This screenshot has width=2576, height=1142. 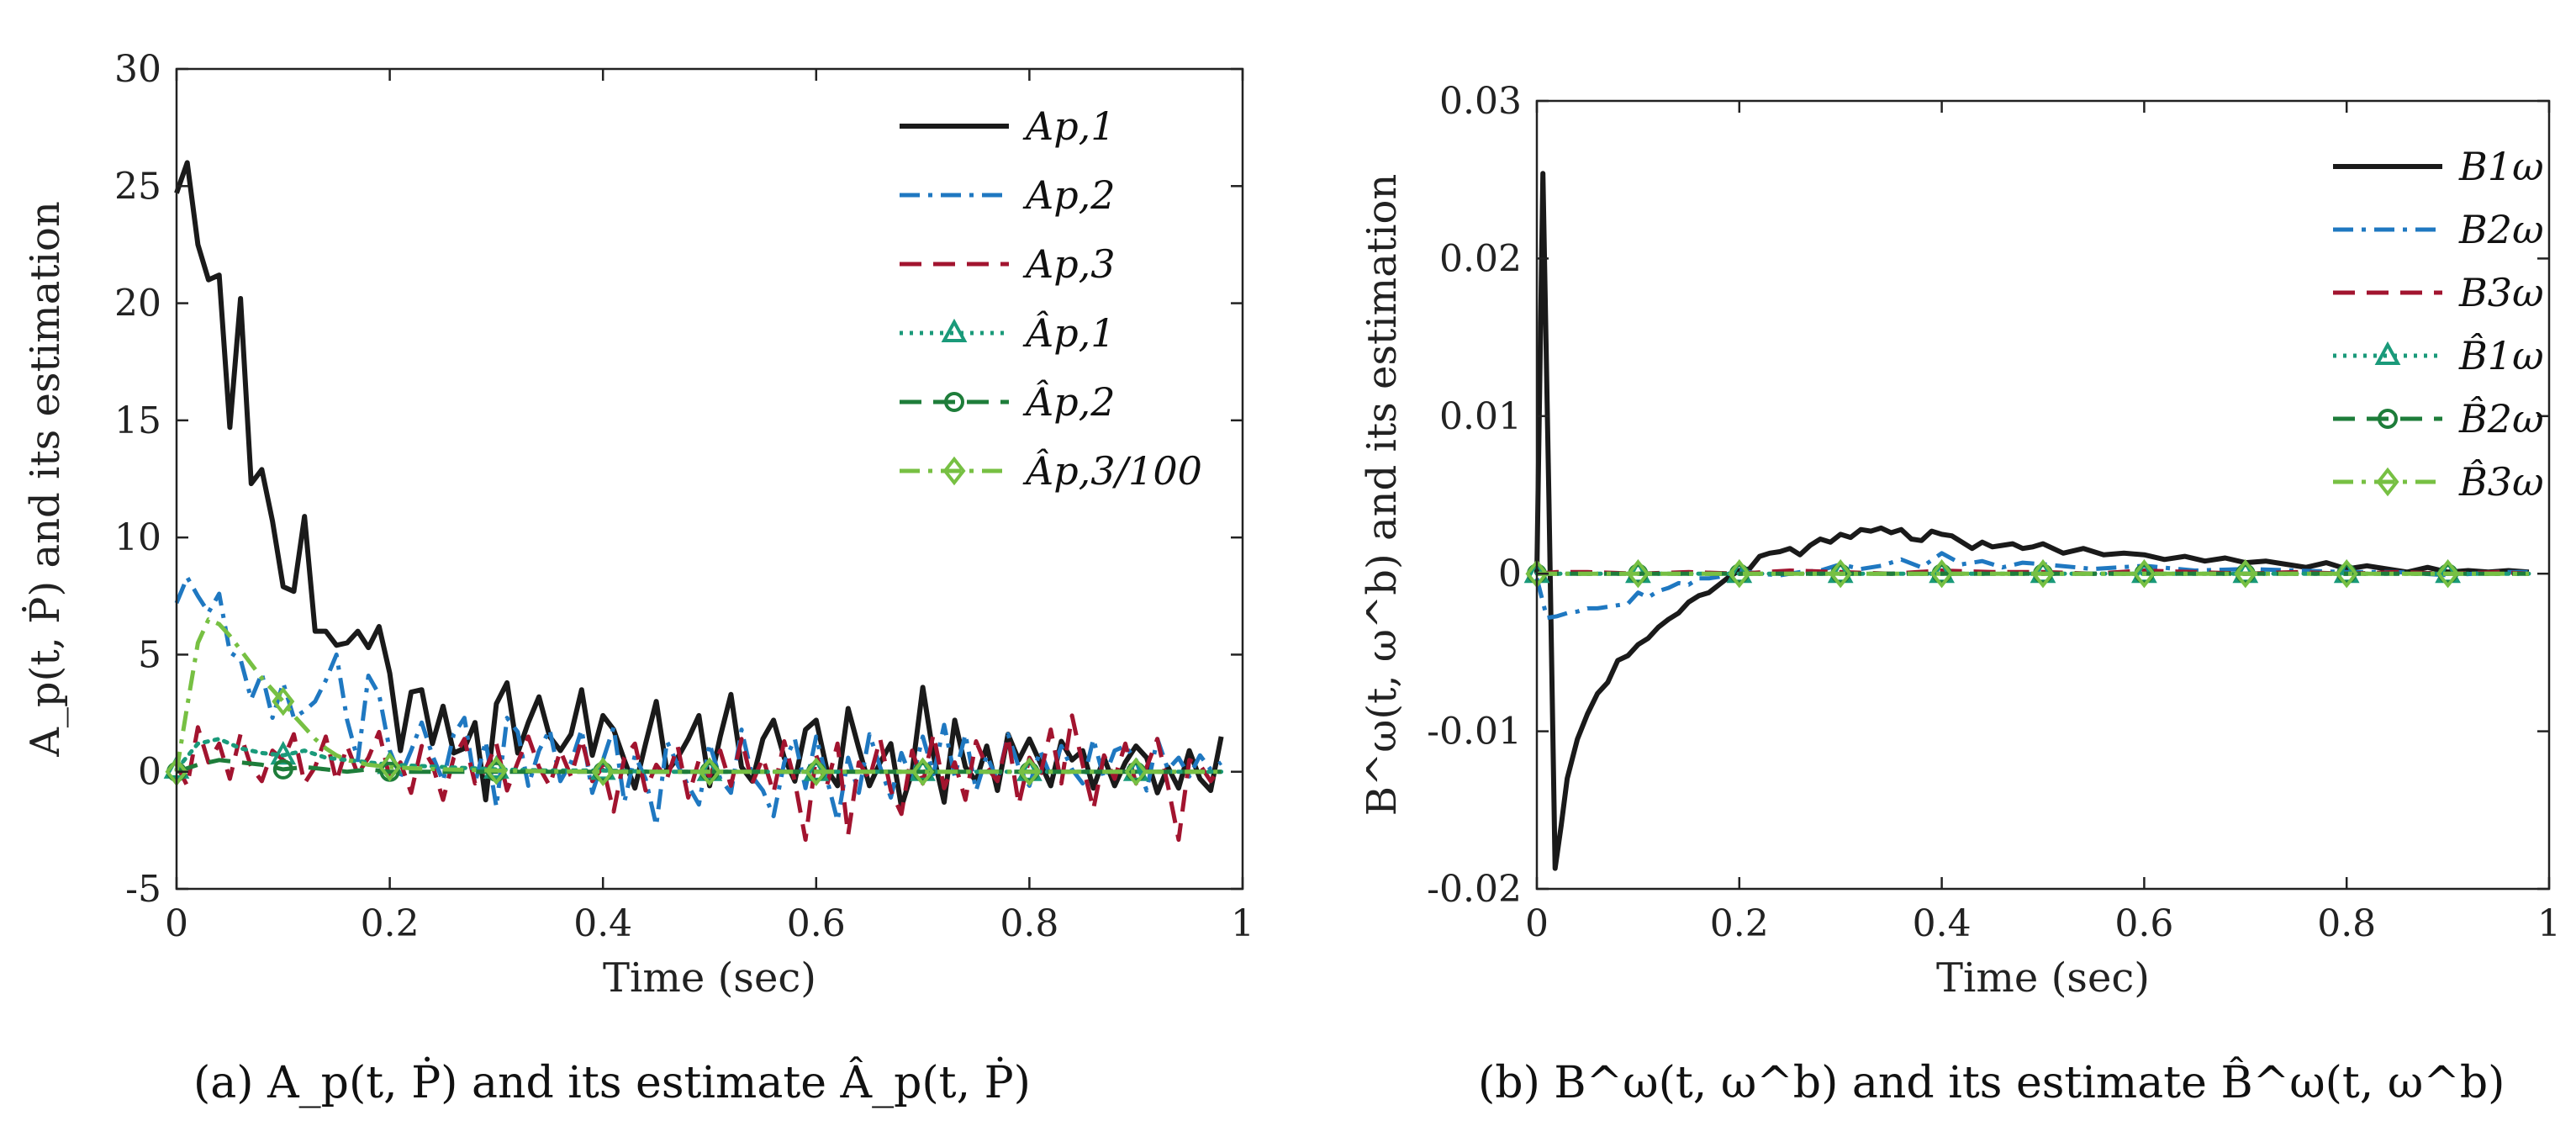 I want to click on x-tick-label-b-1: 0.2, so click(x=1740, y=923).